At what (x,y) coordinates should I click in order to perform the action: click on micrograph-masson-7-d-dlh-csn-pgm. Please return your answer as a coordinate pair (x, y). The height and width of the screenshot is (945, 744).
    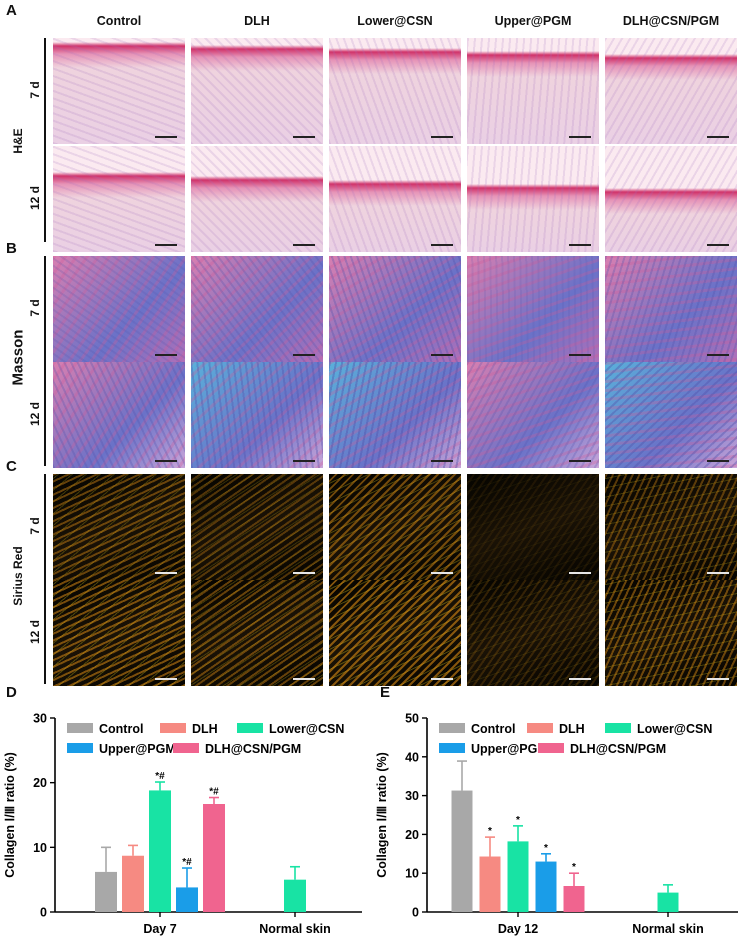
    Looking at the image, I should click on (671, 309).